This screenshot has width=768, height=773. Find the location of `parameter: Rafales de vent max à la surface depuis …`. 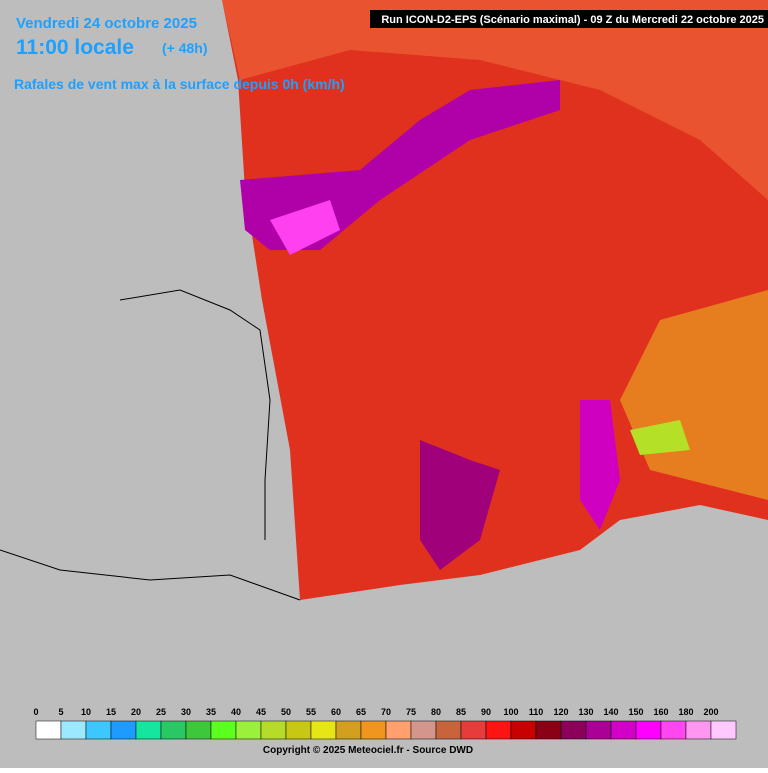

parameter: Rafales de vent max à la surface depuis … is located at coordinates (179, 84).